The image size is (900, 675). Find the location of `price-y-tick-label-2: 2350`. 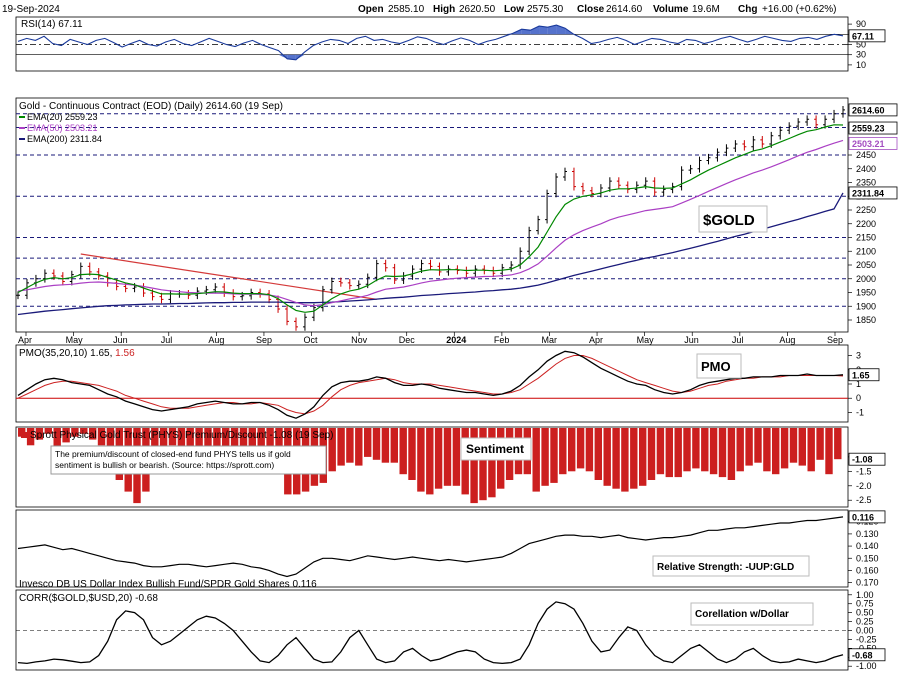

price-y-tick-label-2: 2350 is located at coordinates (866, 183).